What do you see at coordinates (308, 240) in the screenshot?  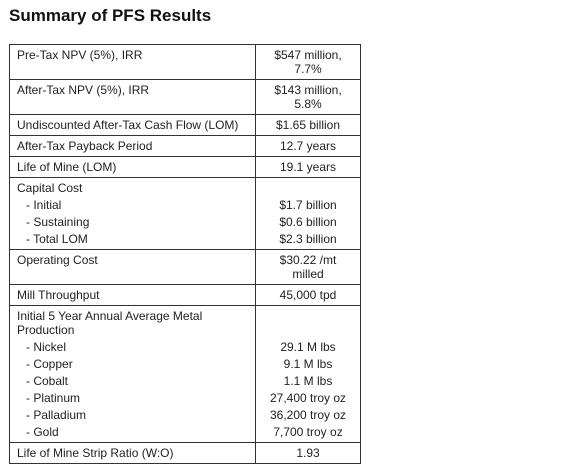 I see `sub-value: $2.3 billion` at bounding box center [308, 240].